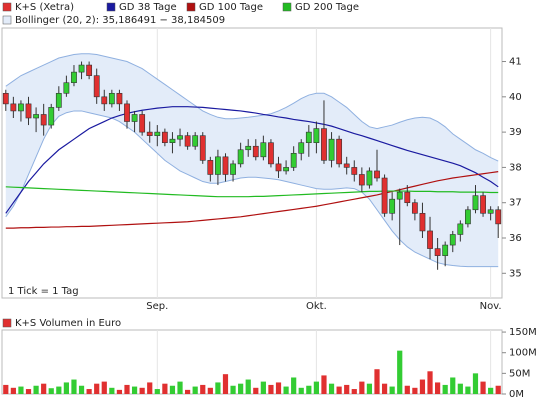 The image size is (545, 401). I want to click on y-tick-label: 39, so click(515, 132).